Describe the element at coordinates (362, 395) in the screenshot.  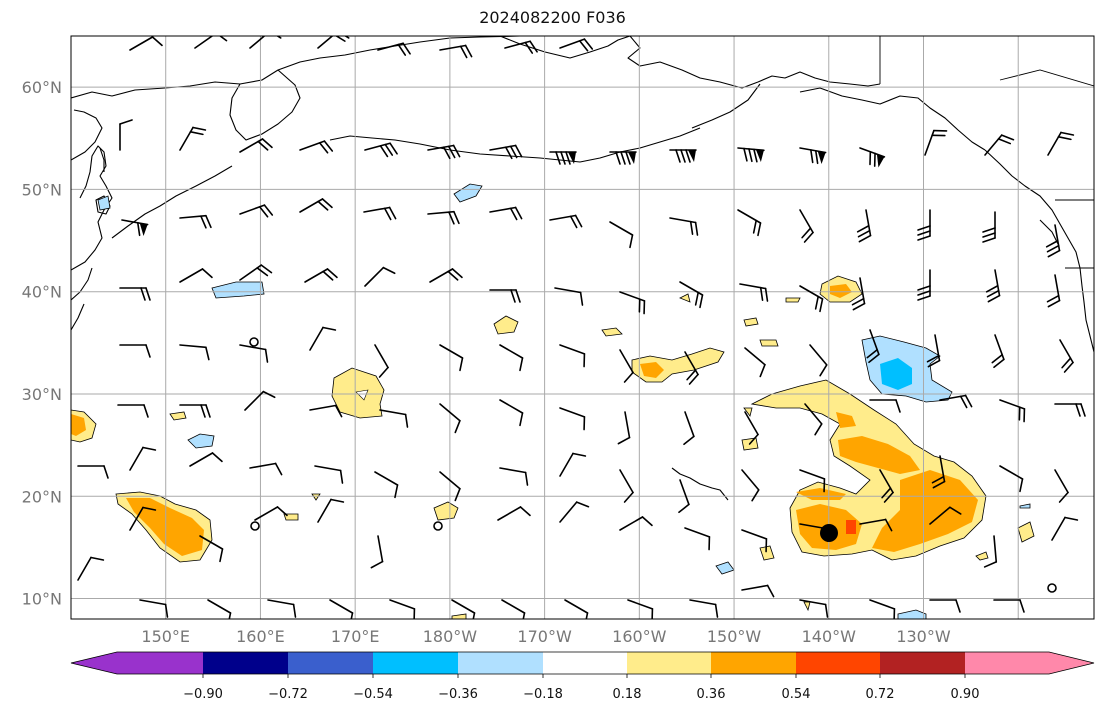
I see `anomaly-area-midpac-1-hole` at that location.